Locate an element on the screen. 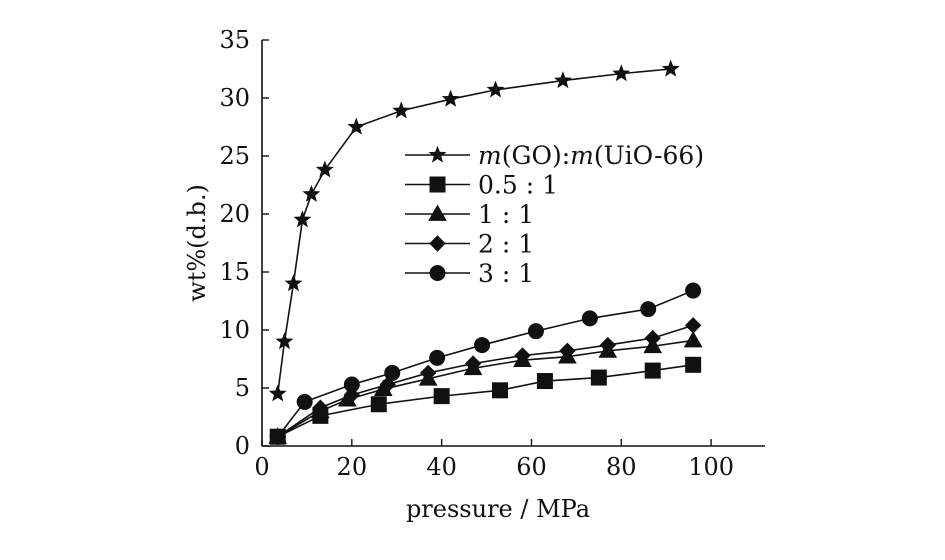  x-tick-label: 0 is located at coordinates (261, 467).